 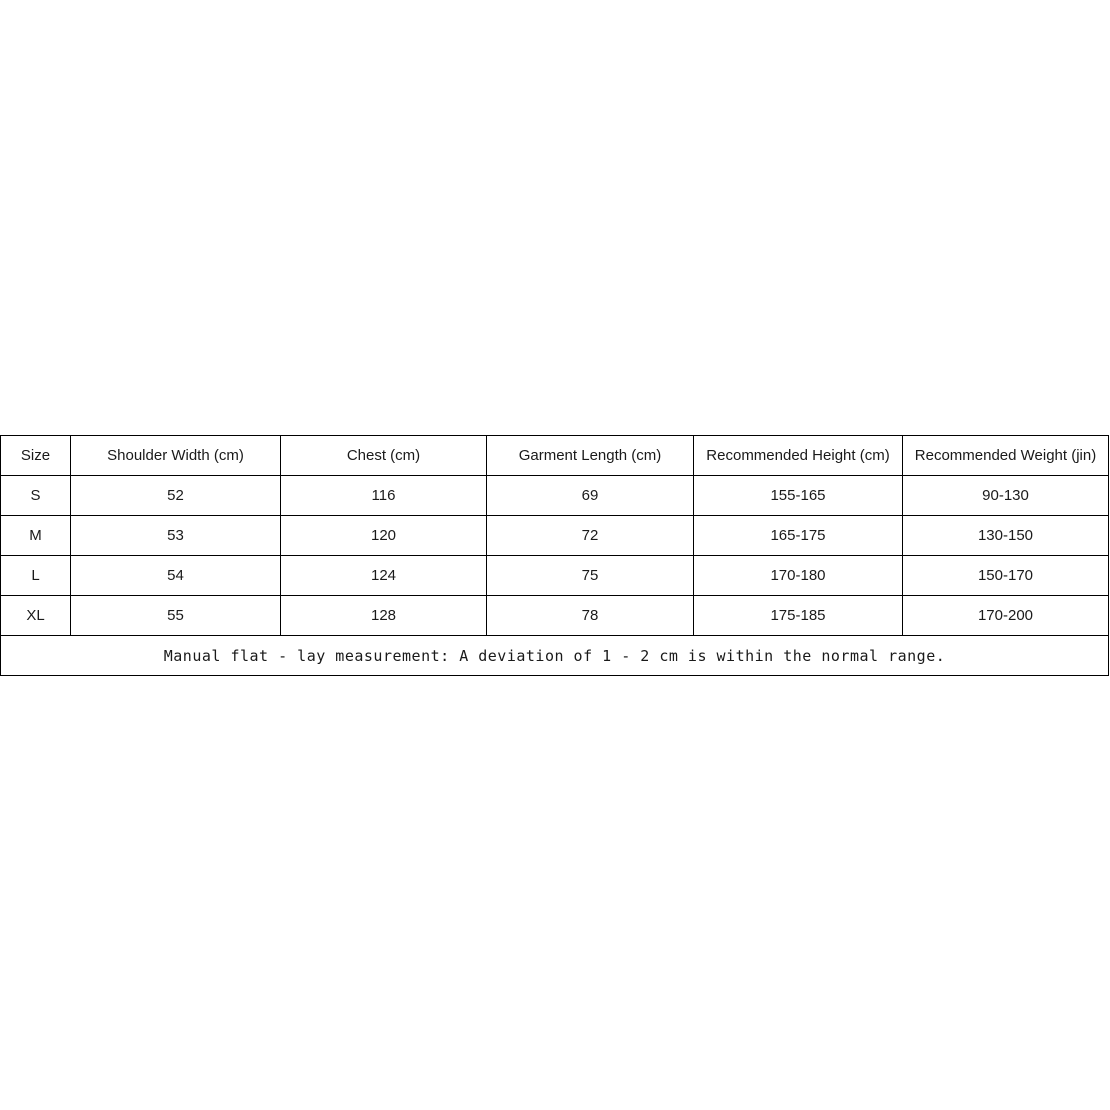 I want to click on col-header-recommended-height: Recommended Height (cm), so click(x=798, y=455).